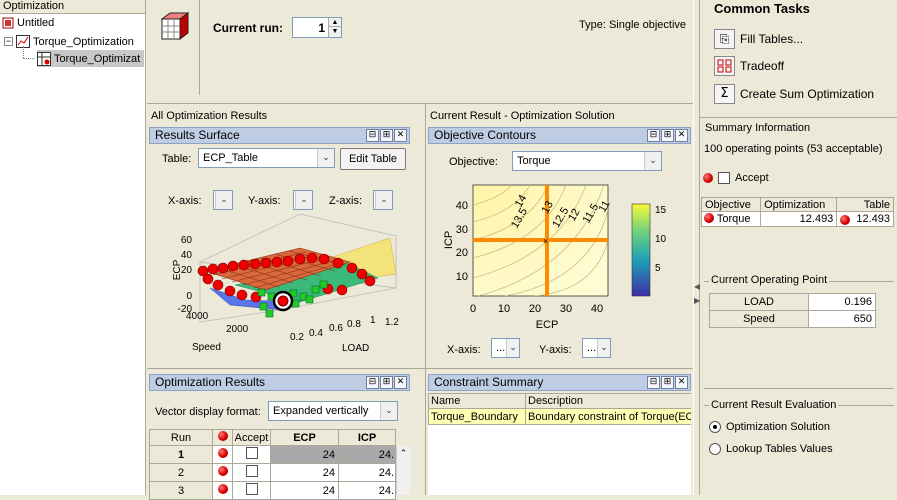 Image resolution: width=897 pixels, height=500 pixels. What do you see at coordinates (266, 158) in the screenshot?
I see `table-select: ECP_Table ⌄` at bounding box center [266, 158].